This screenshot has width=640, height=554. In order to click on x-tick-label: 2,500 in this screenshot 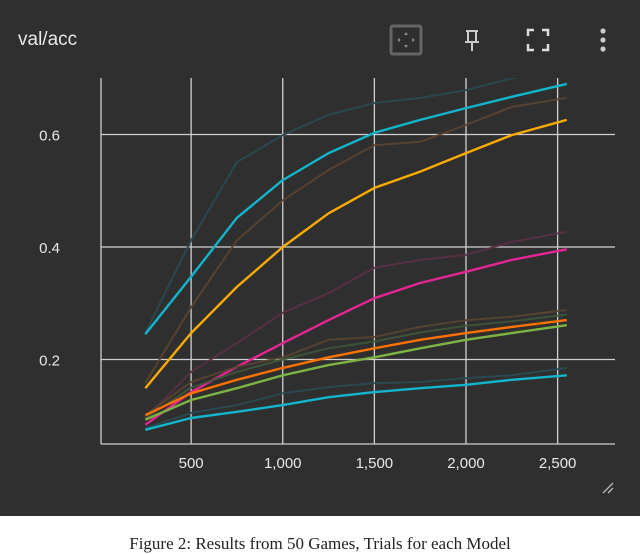, I will do `click(558, 463)`.